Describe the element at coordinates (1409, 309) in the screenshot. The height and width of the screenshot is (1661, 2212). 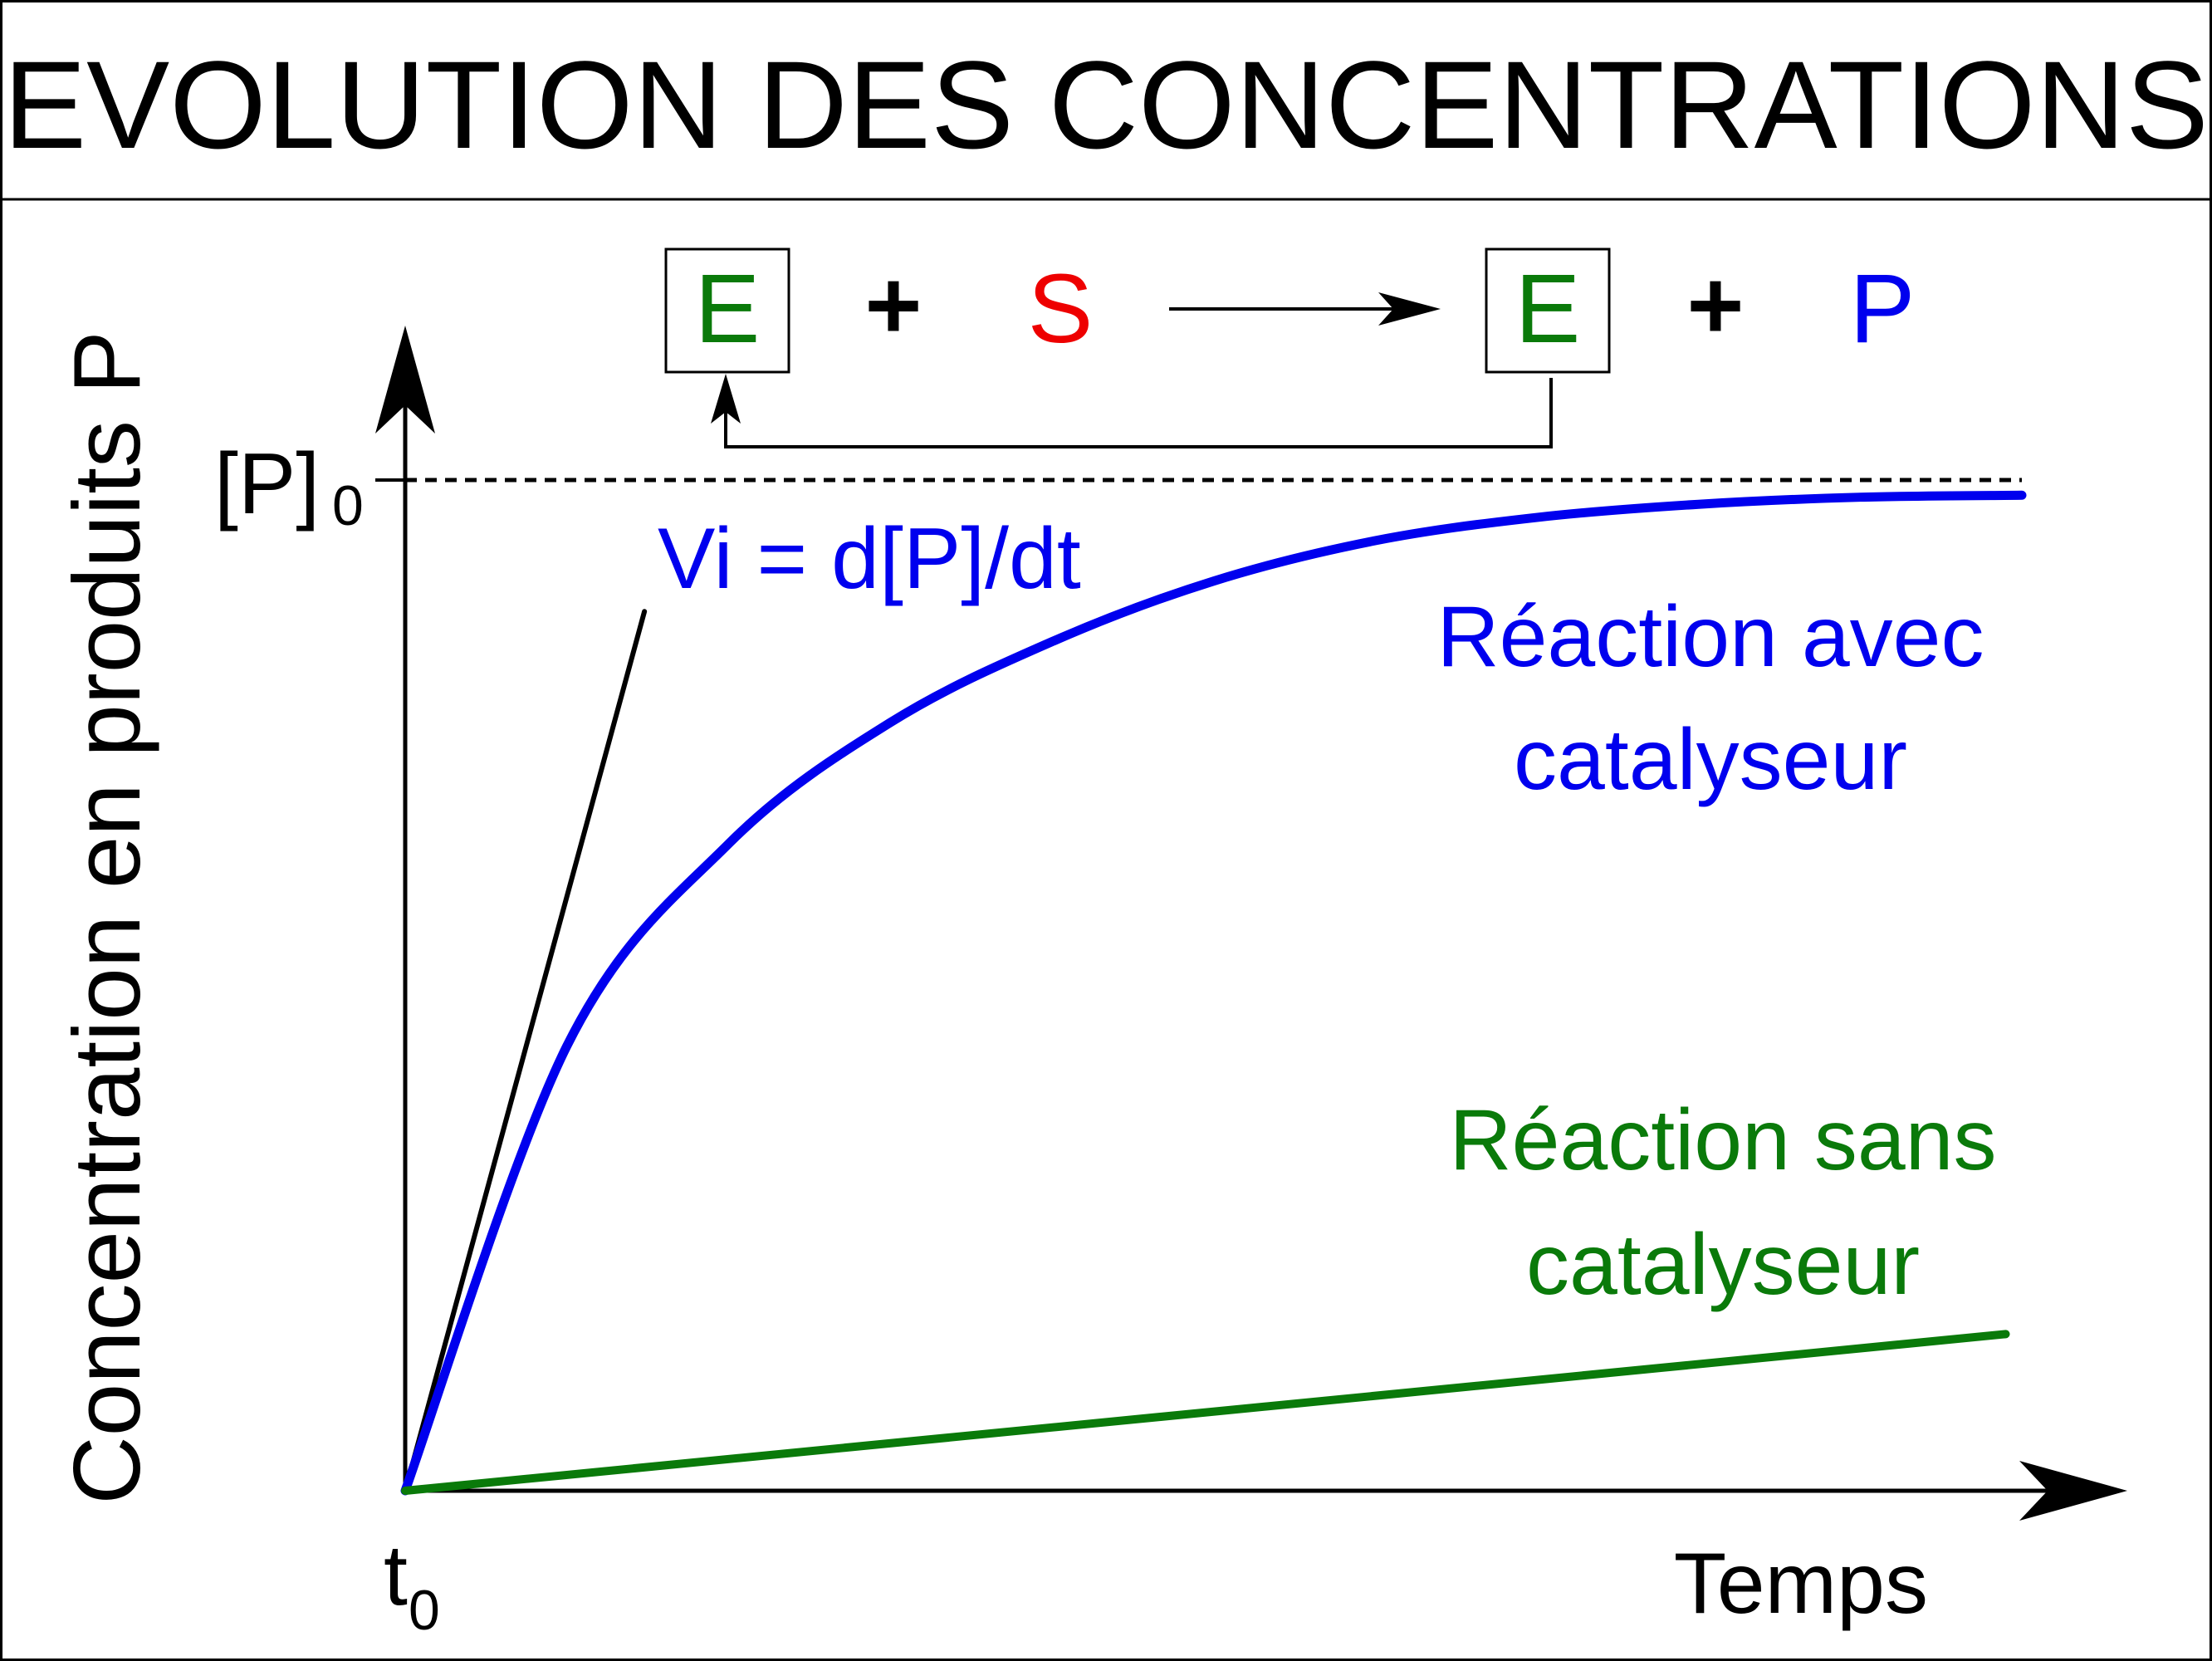
I see `reaction-arrow-head` at that location.